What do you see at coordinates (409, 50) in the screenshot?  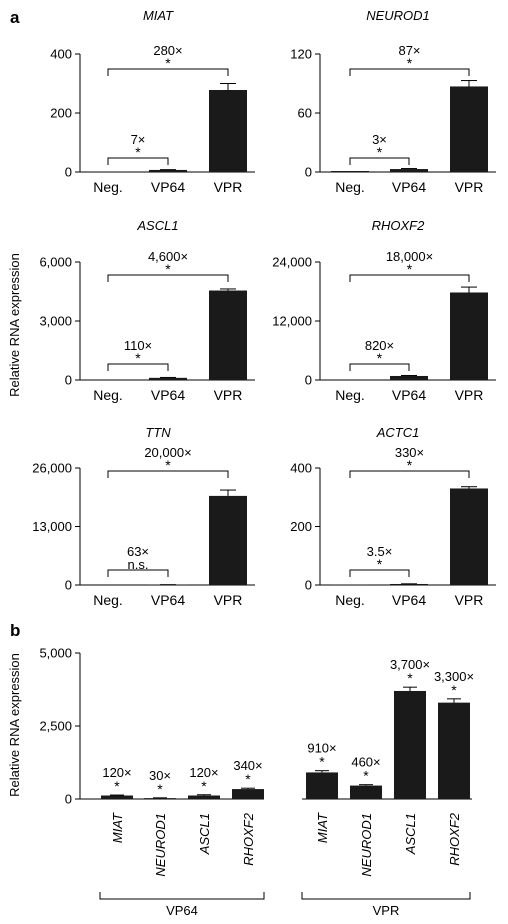 I see `fold-change-label: 87×` at bounding box center [409, 50].